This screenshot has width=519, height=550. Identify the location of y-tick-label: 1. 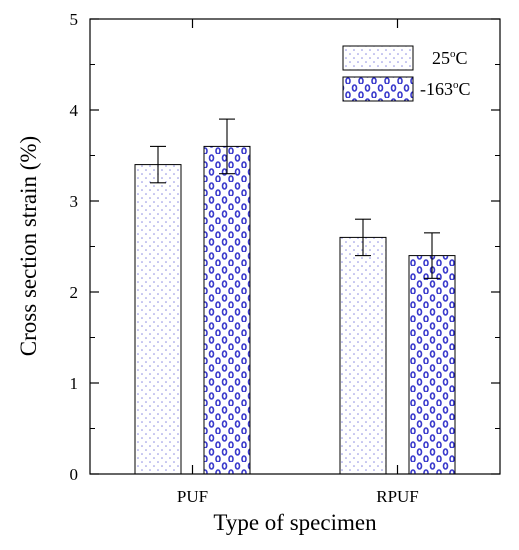
(74, 383).